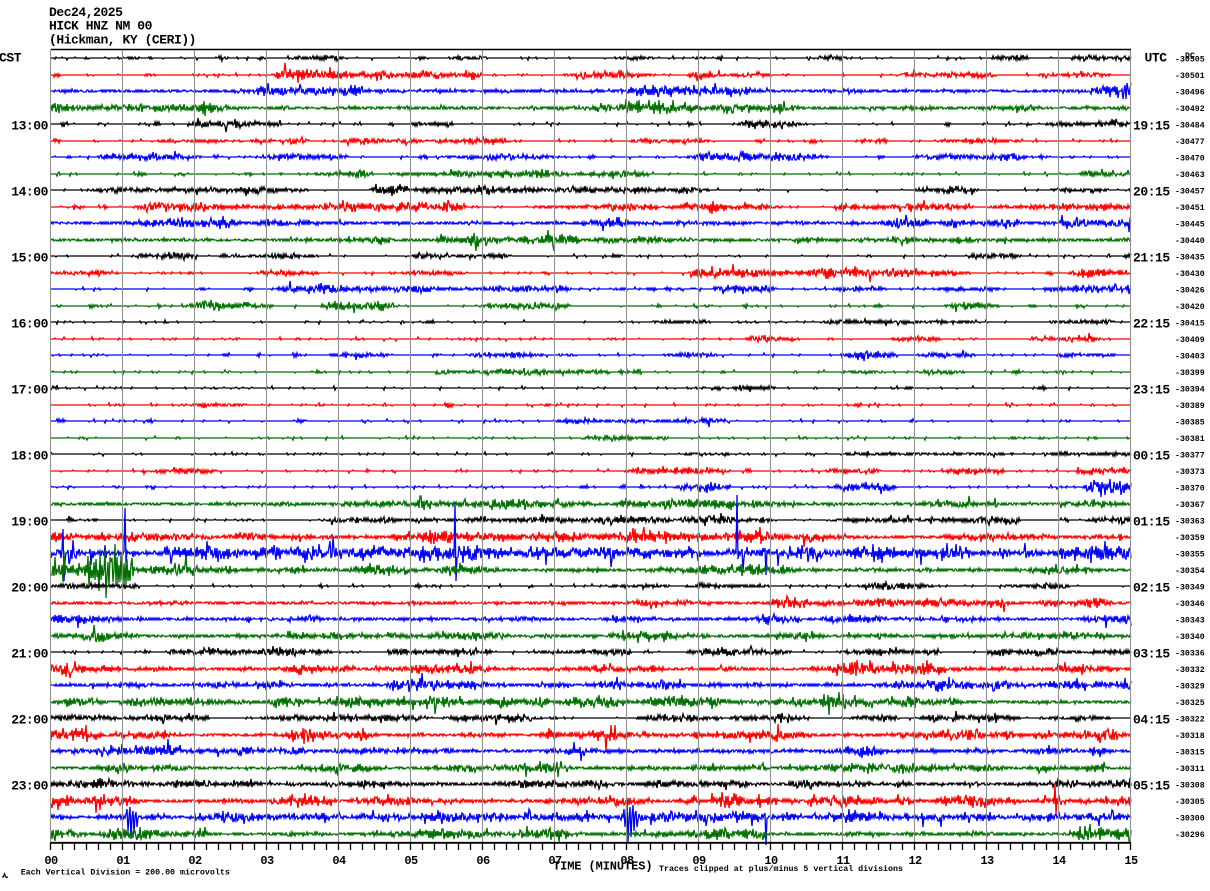 The width and height of the screenshot is (1210, 891). Describe the element at coordinates (267, 861) in the screenshot. I see `svg-text: 03` at that location.